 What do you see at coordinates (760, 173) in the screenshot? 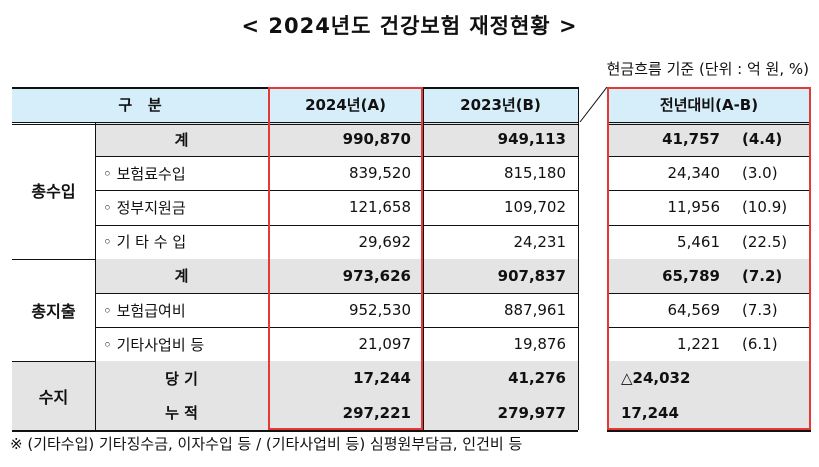
I see `diff-percent: (3.0)` at bounding box center [760, 173].